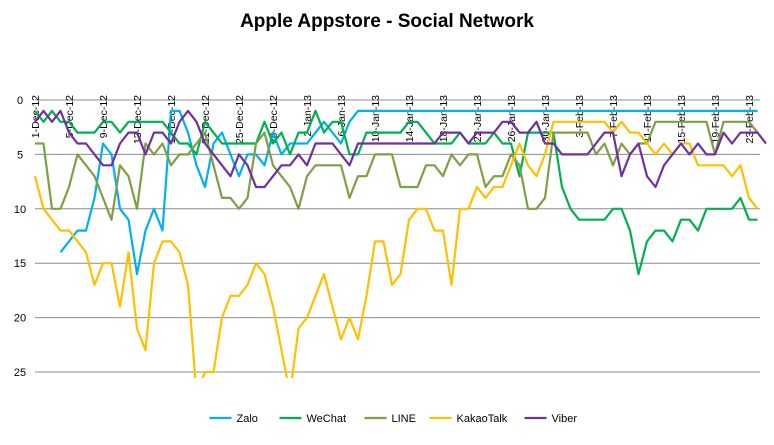 The width and height of the screenshot is (774, 445). What do you see at coordinates (20, 264) in the screenshot?
I see `y-tick-label: 15` at bounding box center [20, 264].